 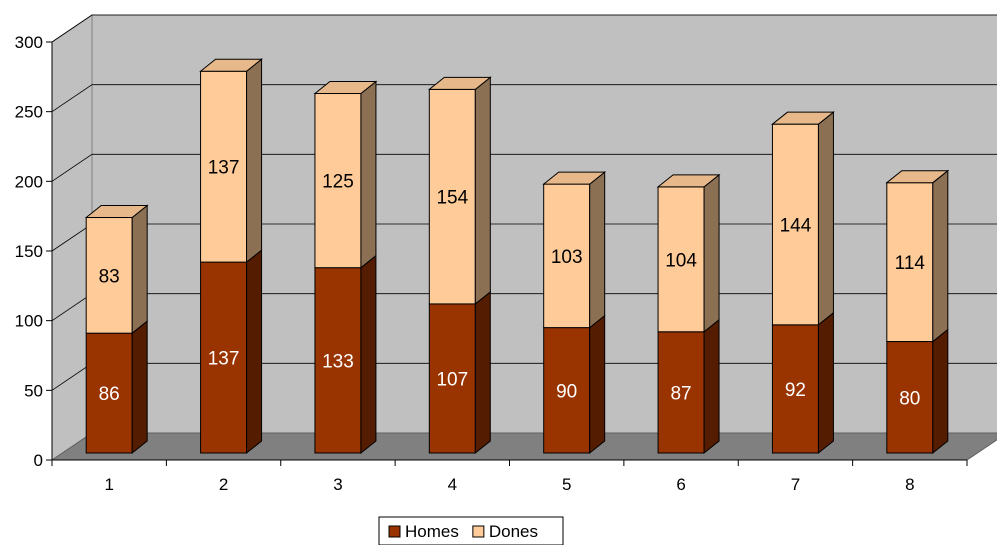 I want to click on y-tick-label: 200, so click(x=29, y=181).